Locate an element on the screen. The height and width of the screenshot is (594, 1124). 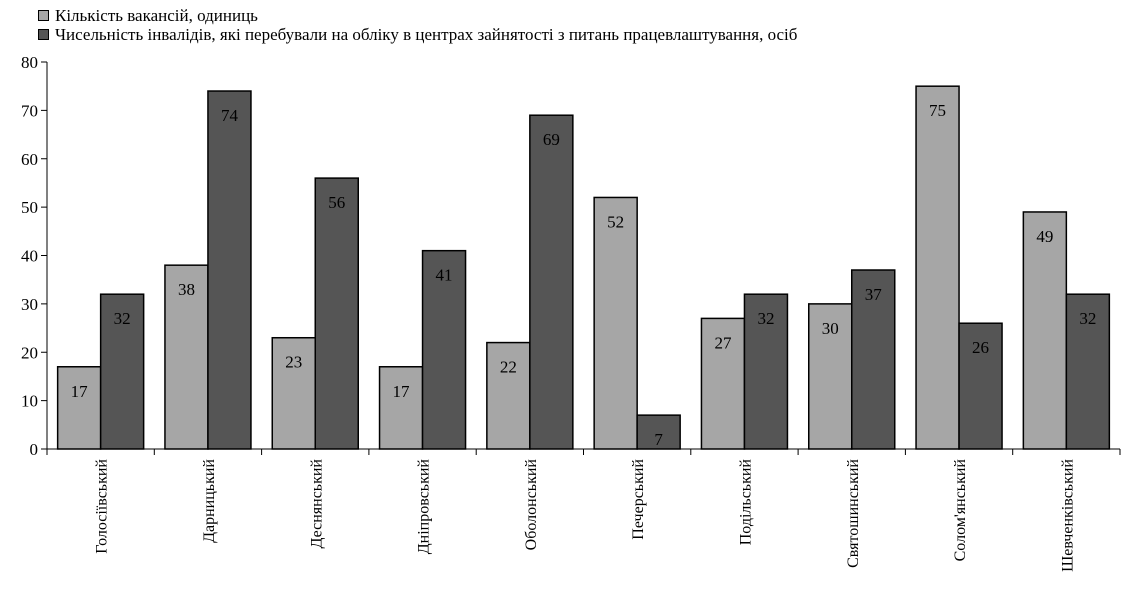
y-tick-label: 80 is located at coordinates (29, 62).